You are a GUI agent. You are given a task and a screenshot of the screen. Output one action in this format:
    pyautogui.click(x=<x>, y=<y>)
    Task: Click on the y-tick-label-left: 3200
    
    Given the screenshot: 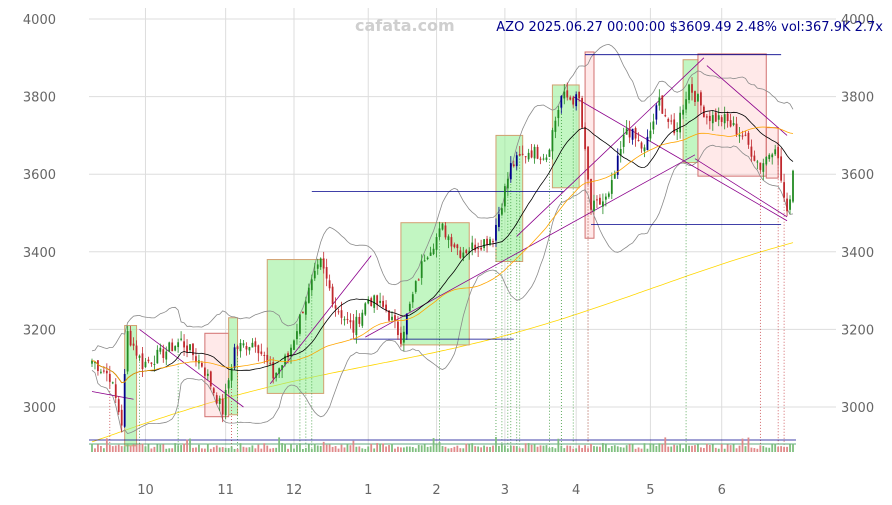 What is the action you would take?
    pyautogui.click(x=39, y=330)
    